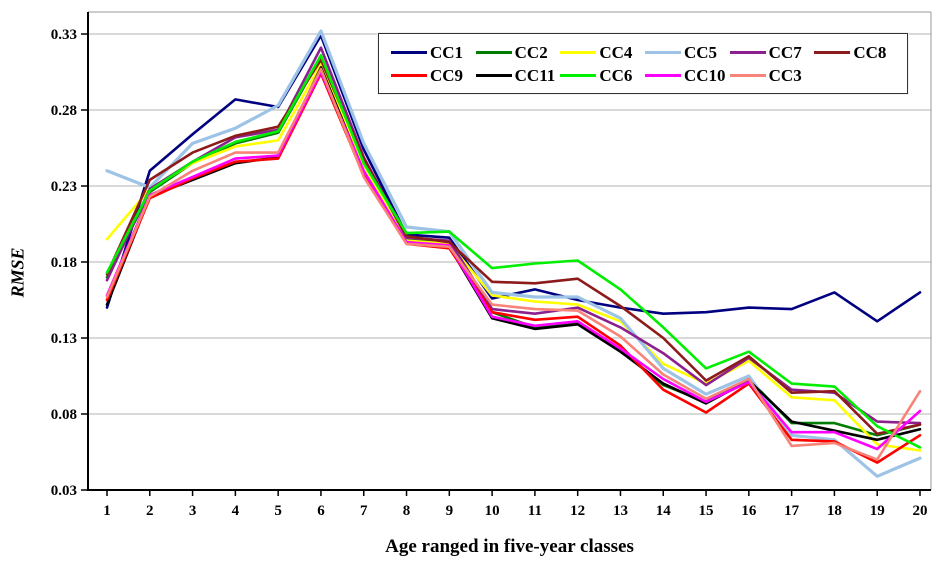 Image resolution: width=950 pixels, height=571 pixels. I want to click on legend-item-CC9: CC9, so click(432, 75).